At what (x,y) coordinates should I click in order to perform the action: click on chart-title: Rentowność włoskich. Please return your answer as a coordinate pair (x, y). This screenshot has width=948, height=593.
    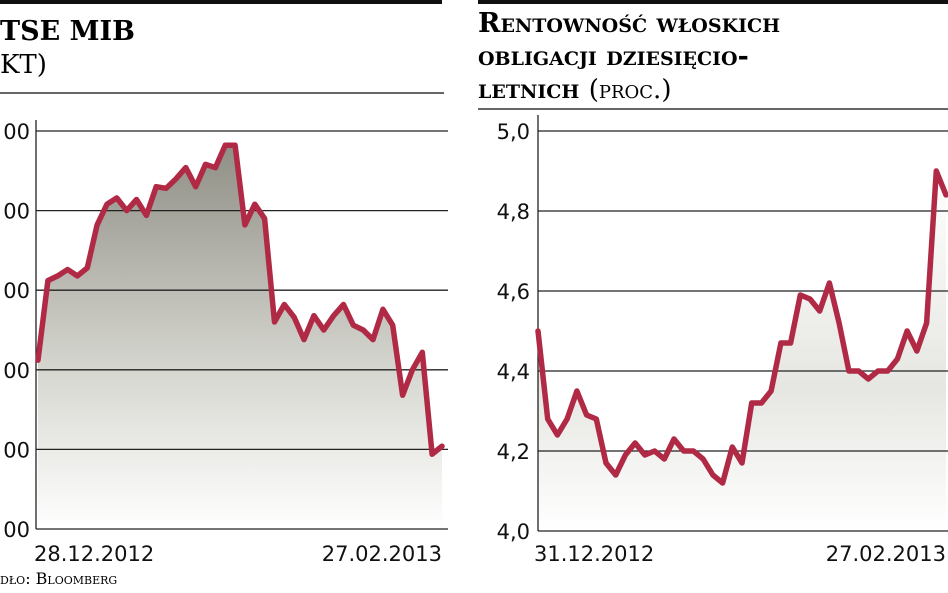
    Looking at the image, I should click on (629, 23).